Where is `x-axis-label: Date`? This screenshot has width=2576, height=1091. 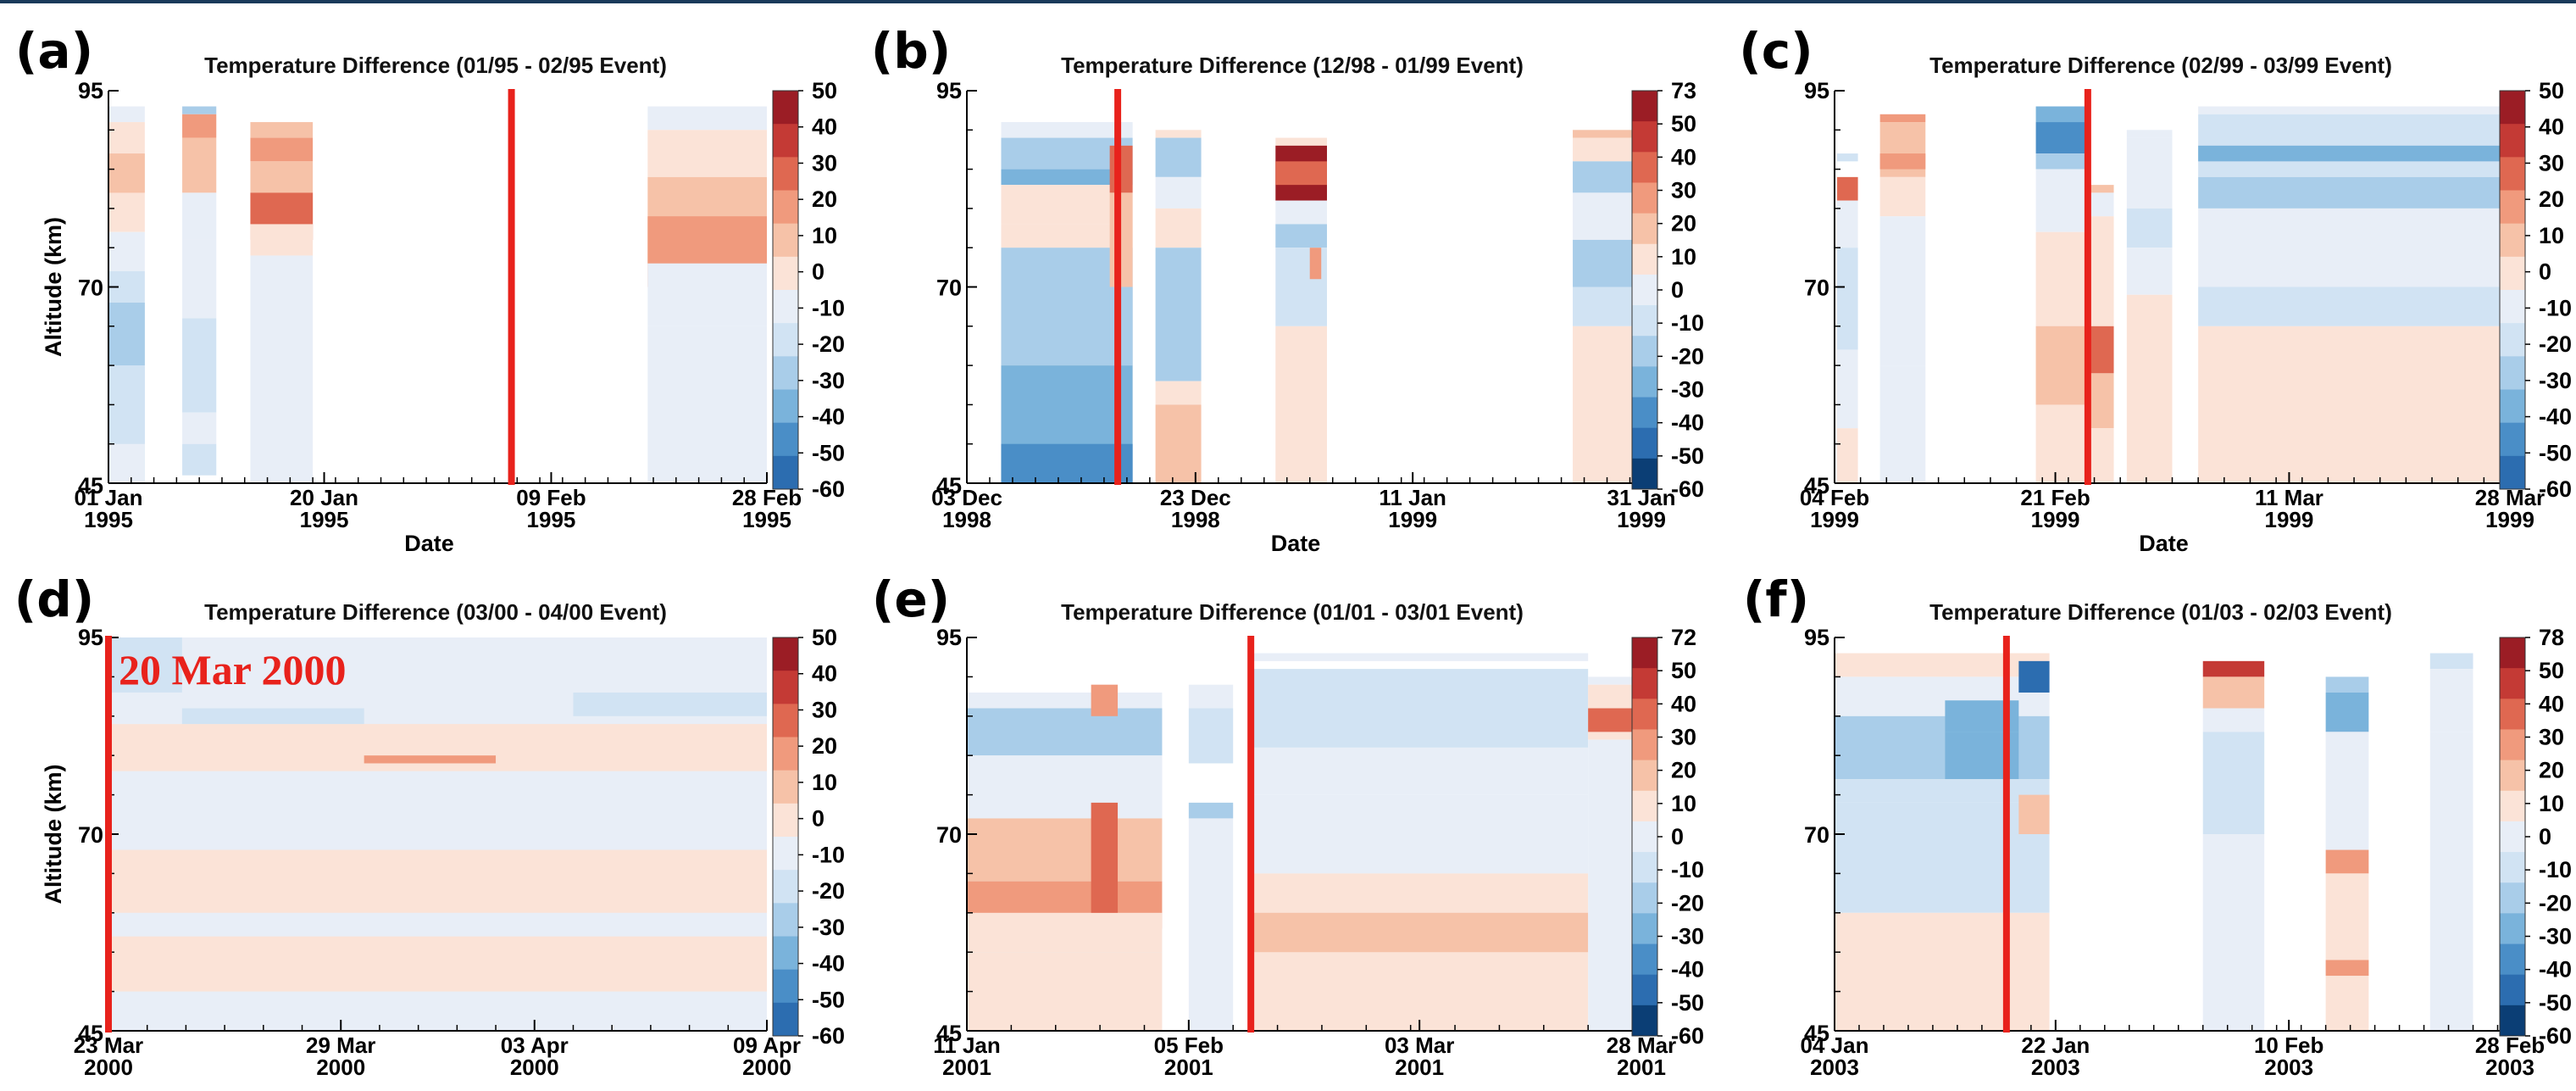 x-axis-label: Date is located at coordinates (429, 544).